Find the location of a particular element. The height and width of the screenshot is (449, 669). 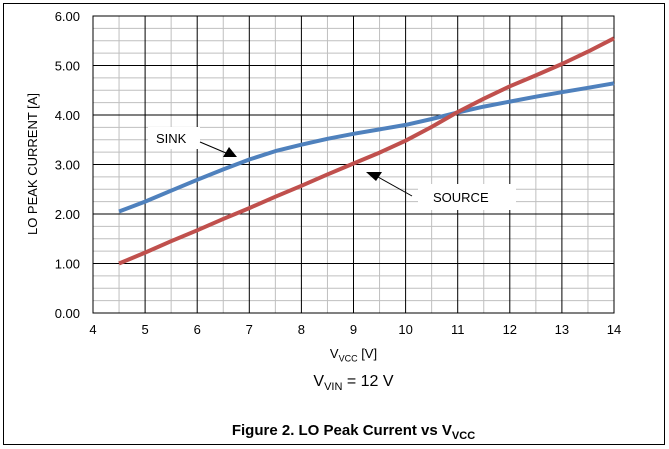

x-tick-label: 11 is located at coordinates (458, 329).